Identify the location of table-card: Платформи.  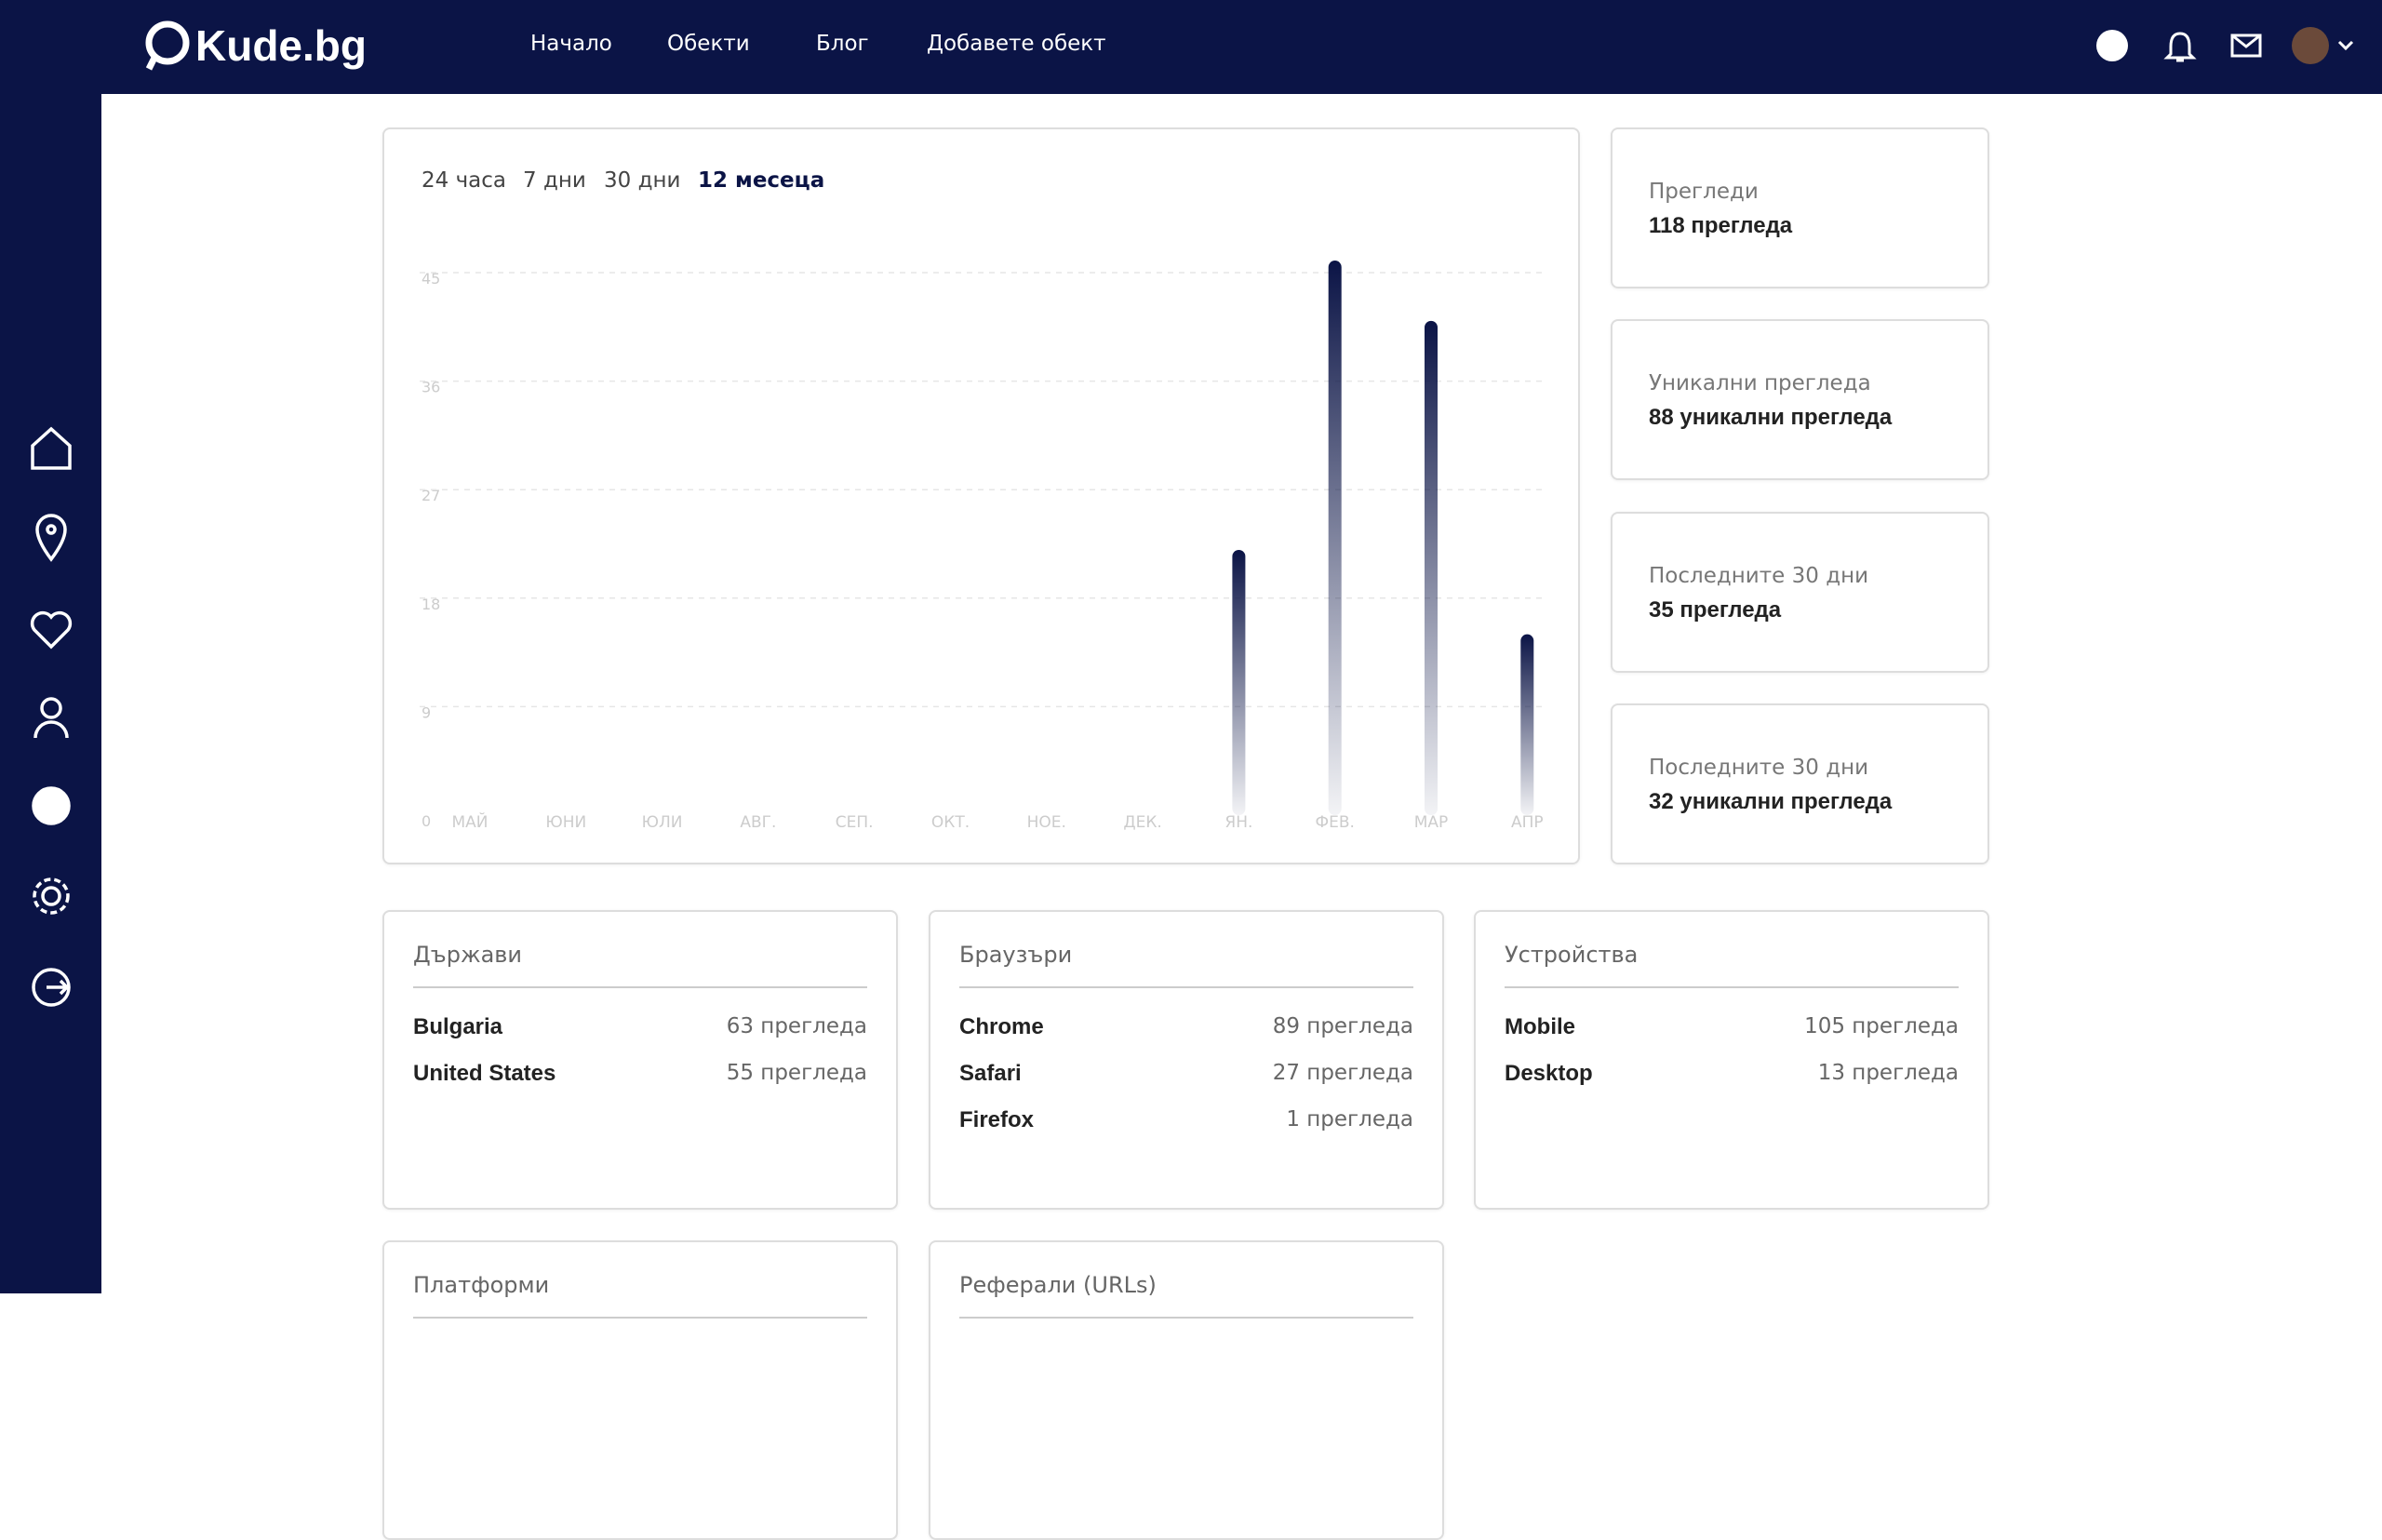
(640, 1390).